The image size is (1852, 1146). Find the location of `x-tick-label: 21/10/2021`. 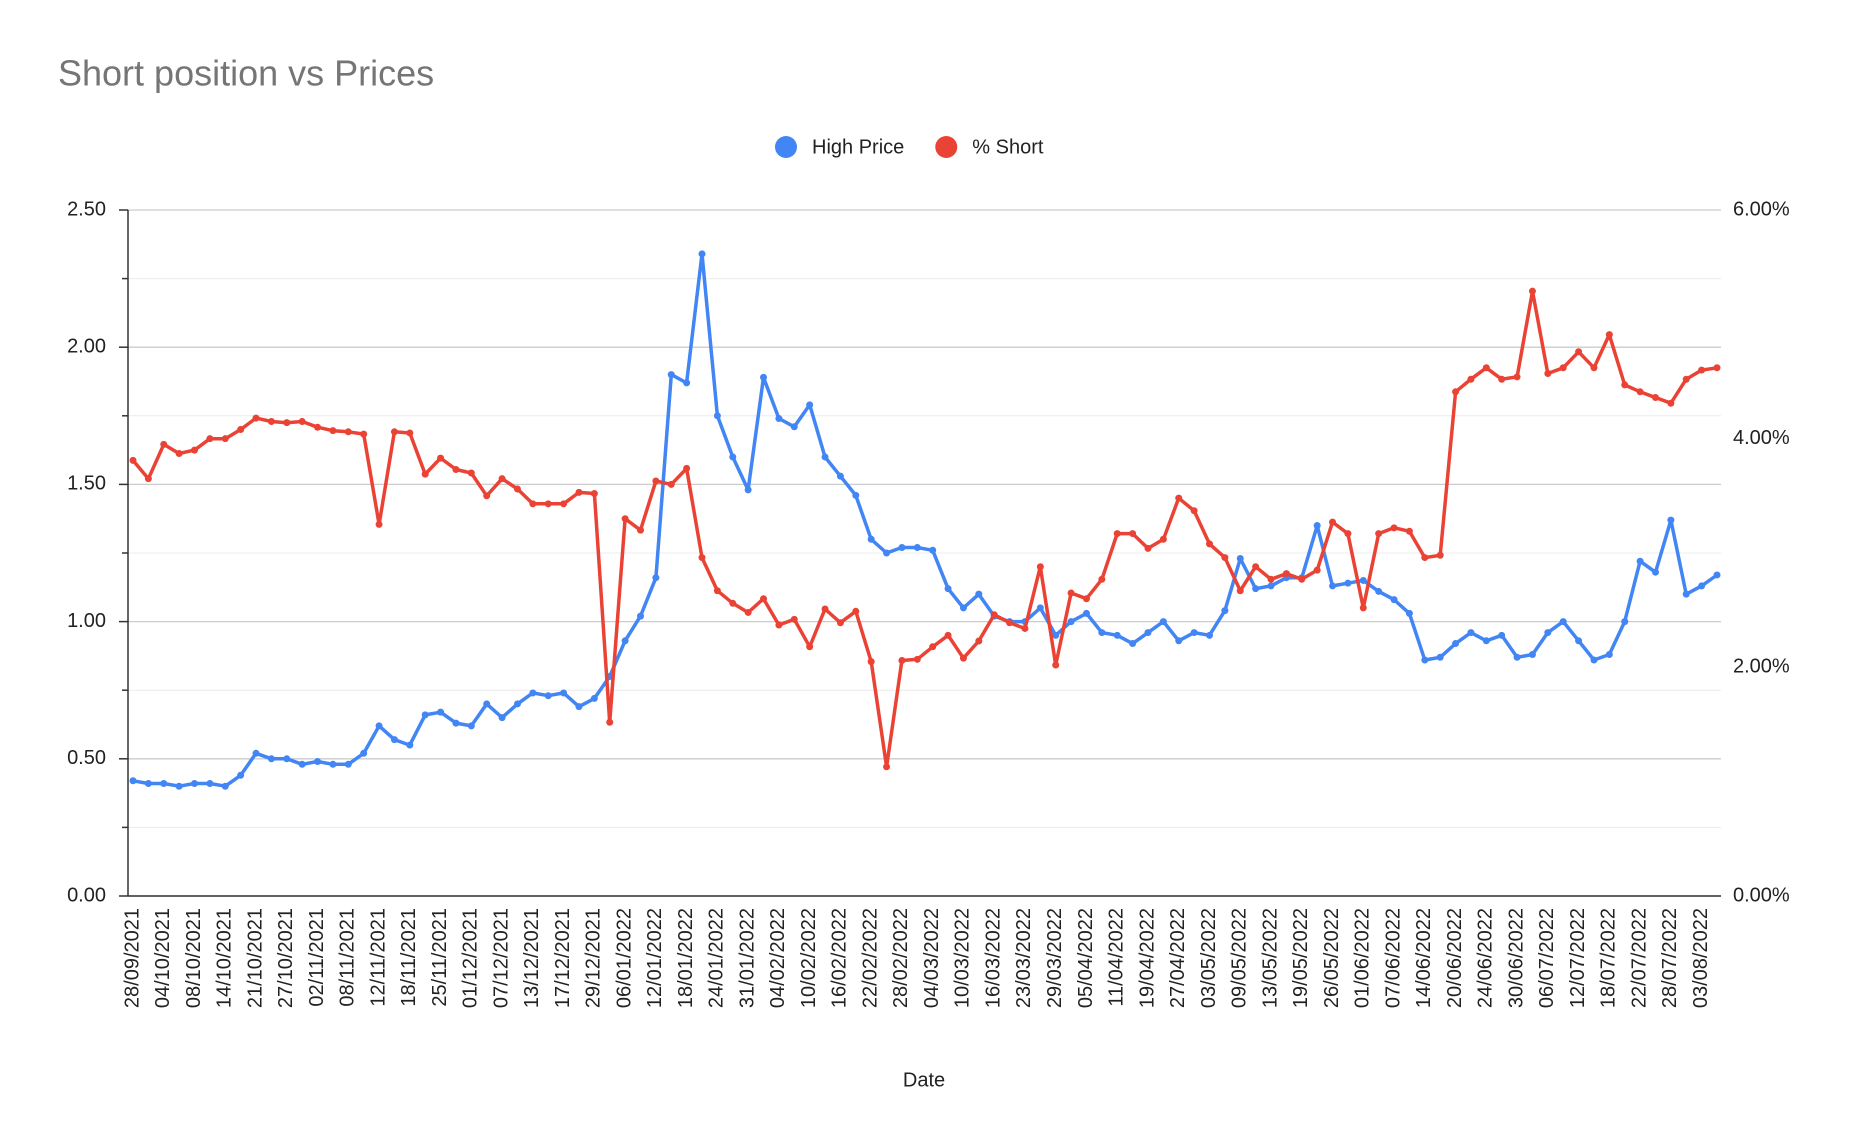

x-tick-label: 21/10/2021 is located at coordinates (255, 958).